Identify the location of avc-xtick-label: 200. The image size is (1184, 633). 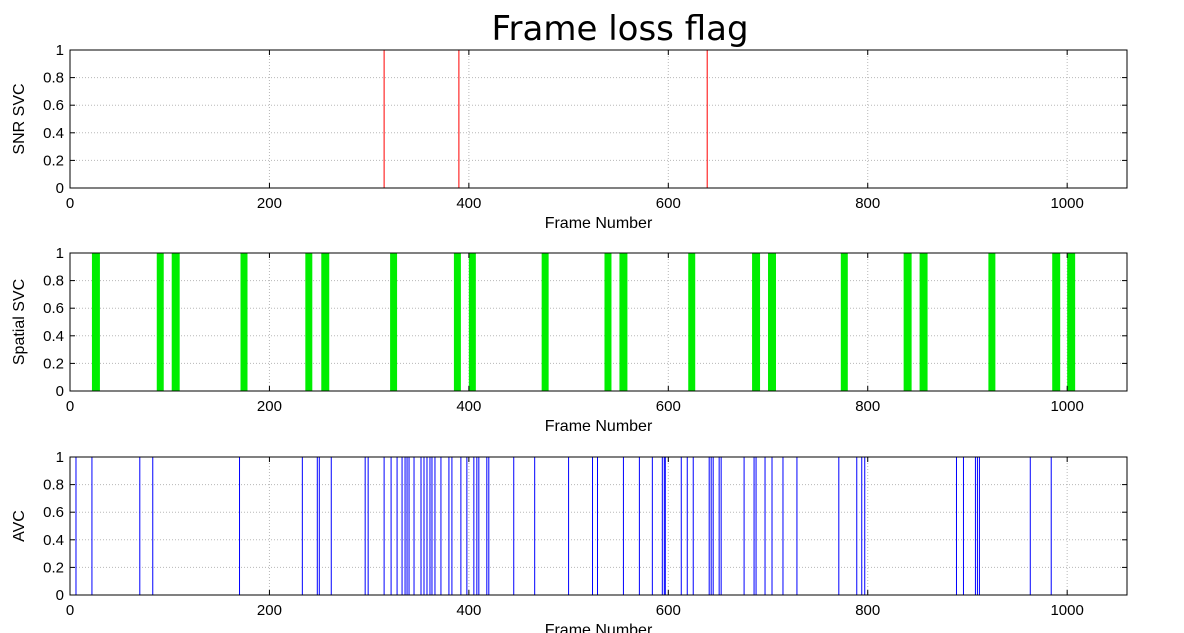
(269, 610).